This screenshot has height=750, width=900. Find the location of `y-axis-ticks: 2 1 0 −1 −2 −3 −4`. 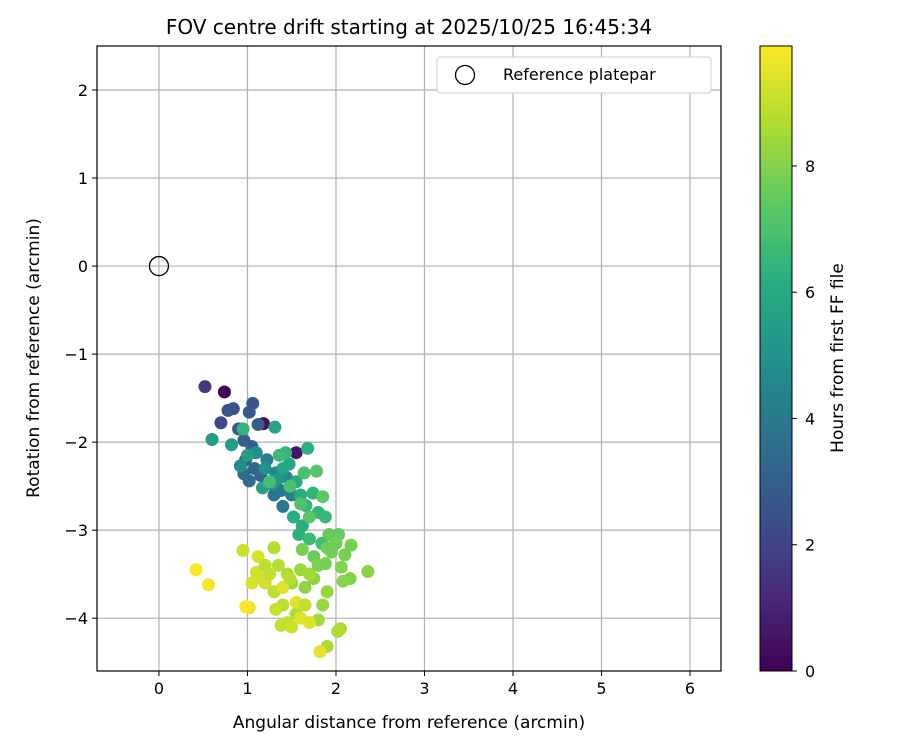

y-axis-ticks: 2 1 0 −1 −2 −3 −4 is located at coordinates (80, 354).